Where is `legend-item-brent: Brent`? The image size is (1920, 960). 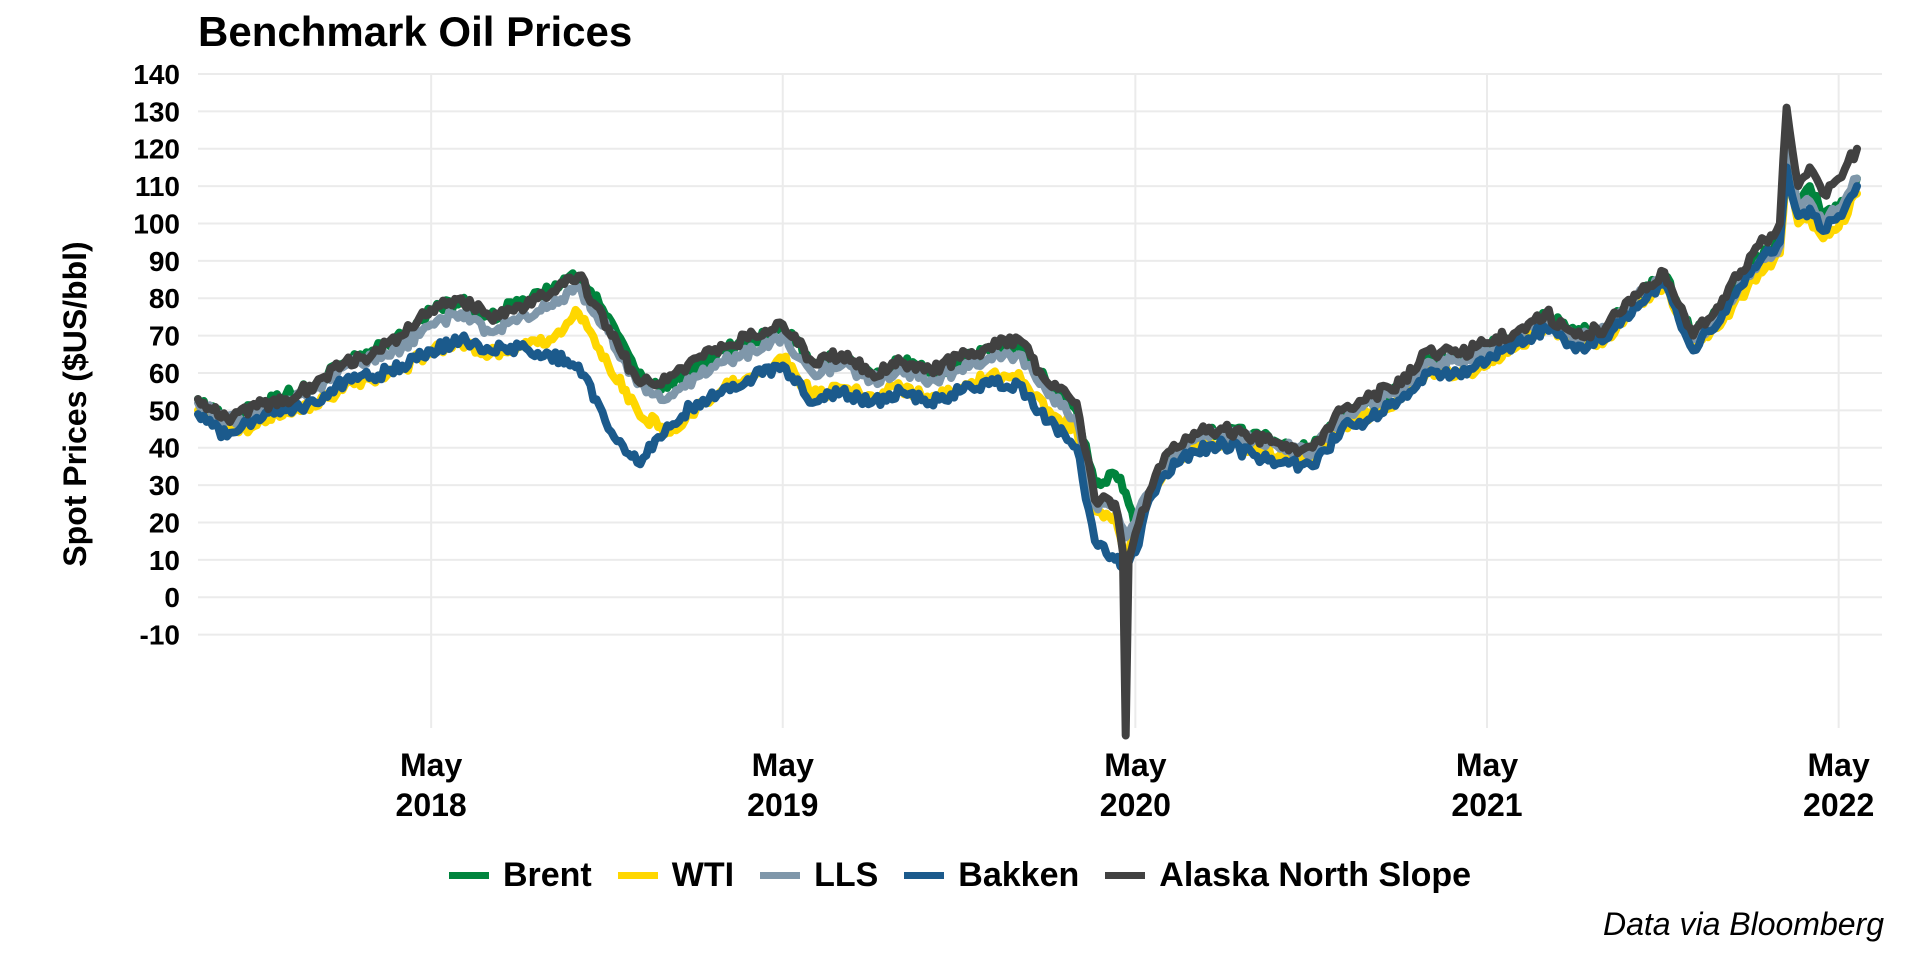
legend-item-brent: Brent is located at coordinates (520, 875).